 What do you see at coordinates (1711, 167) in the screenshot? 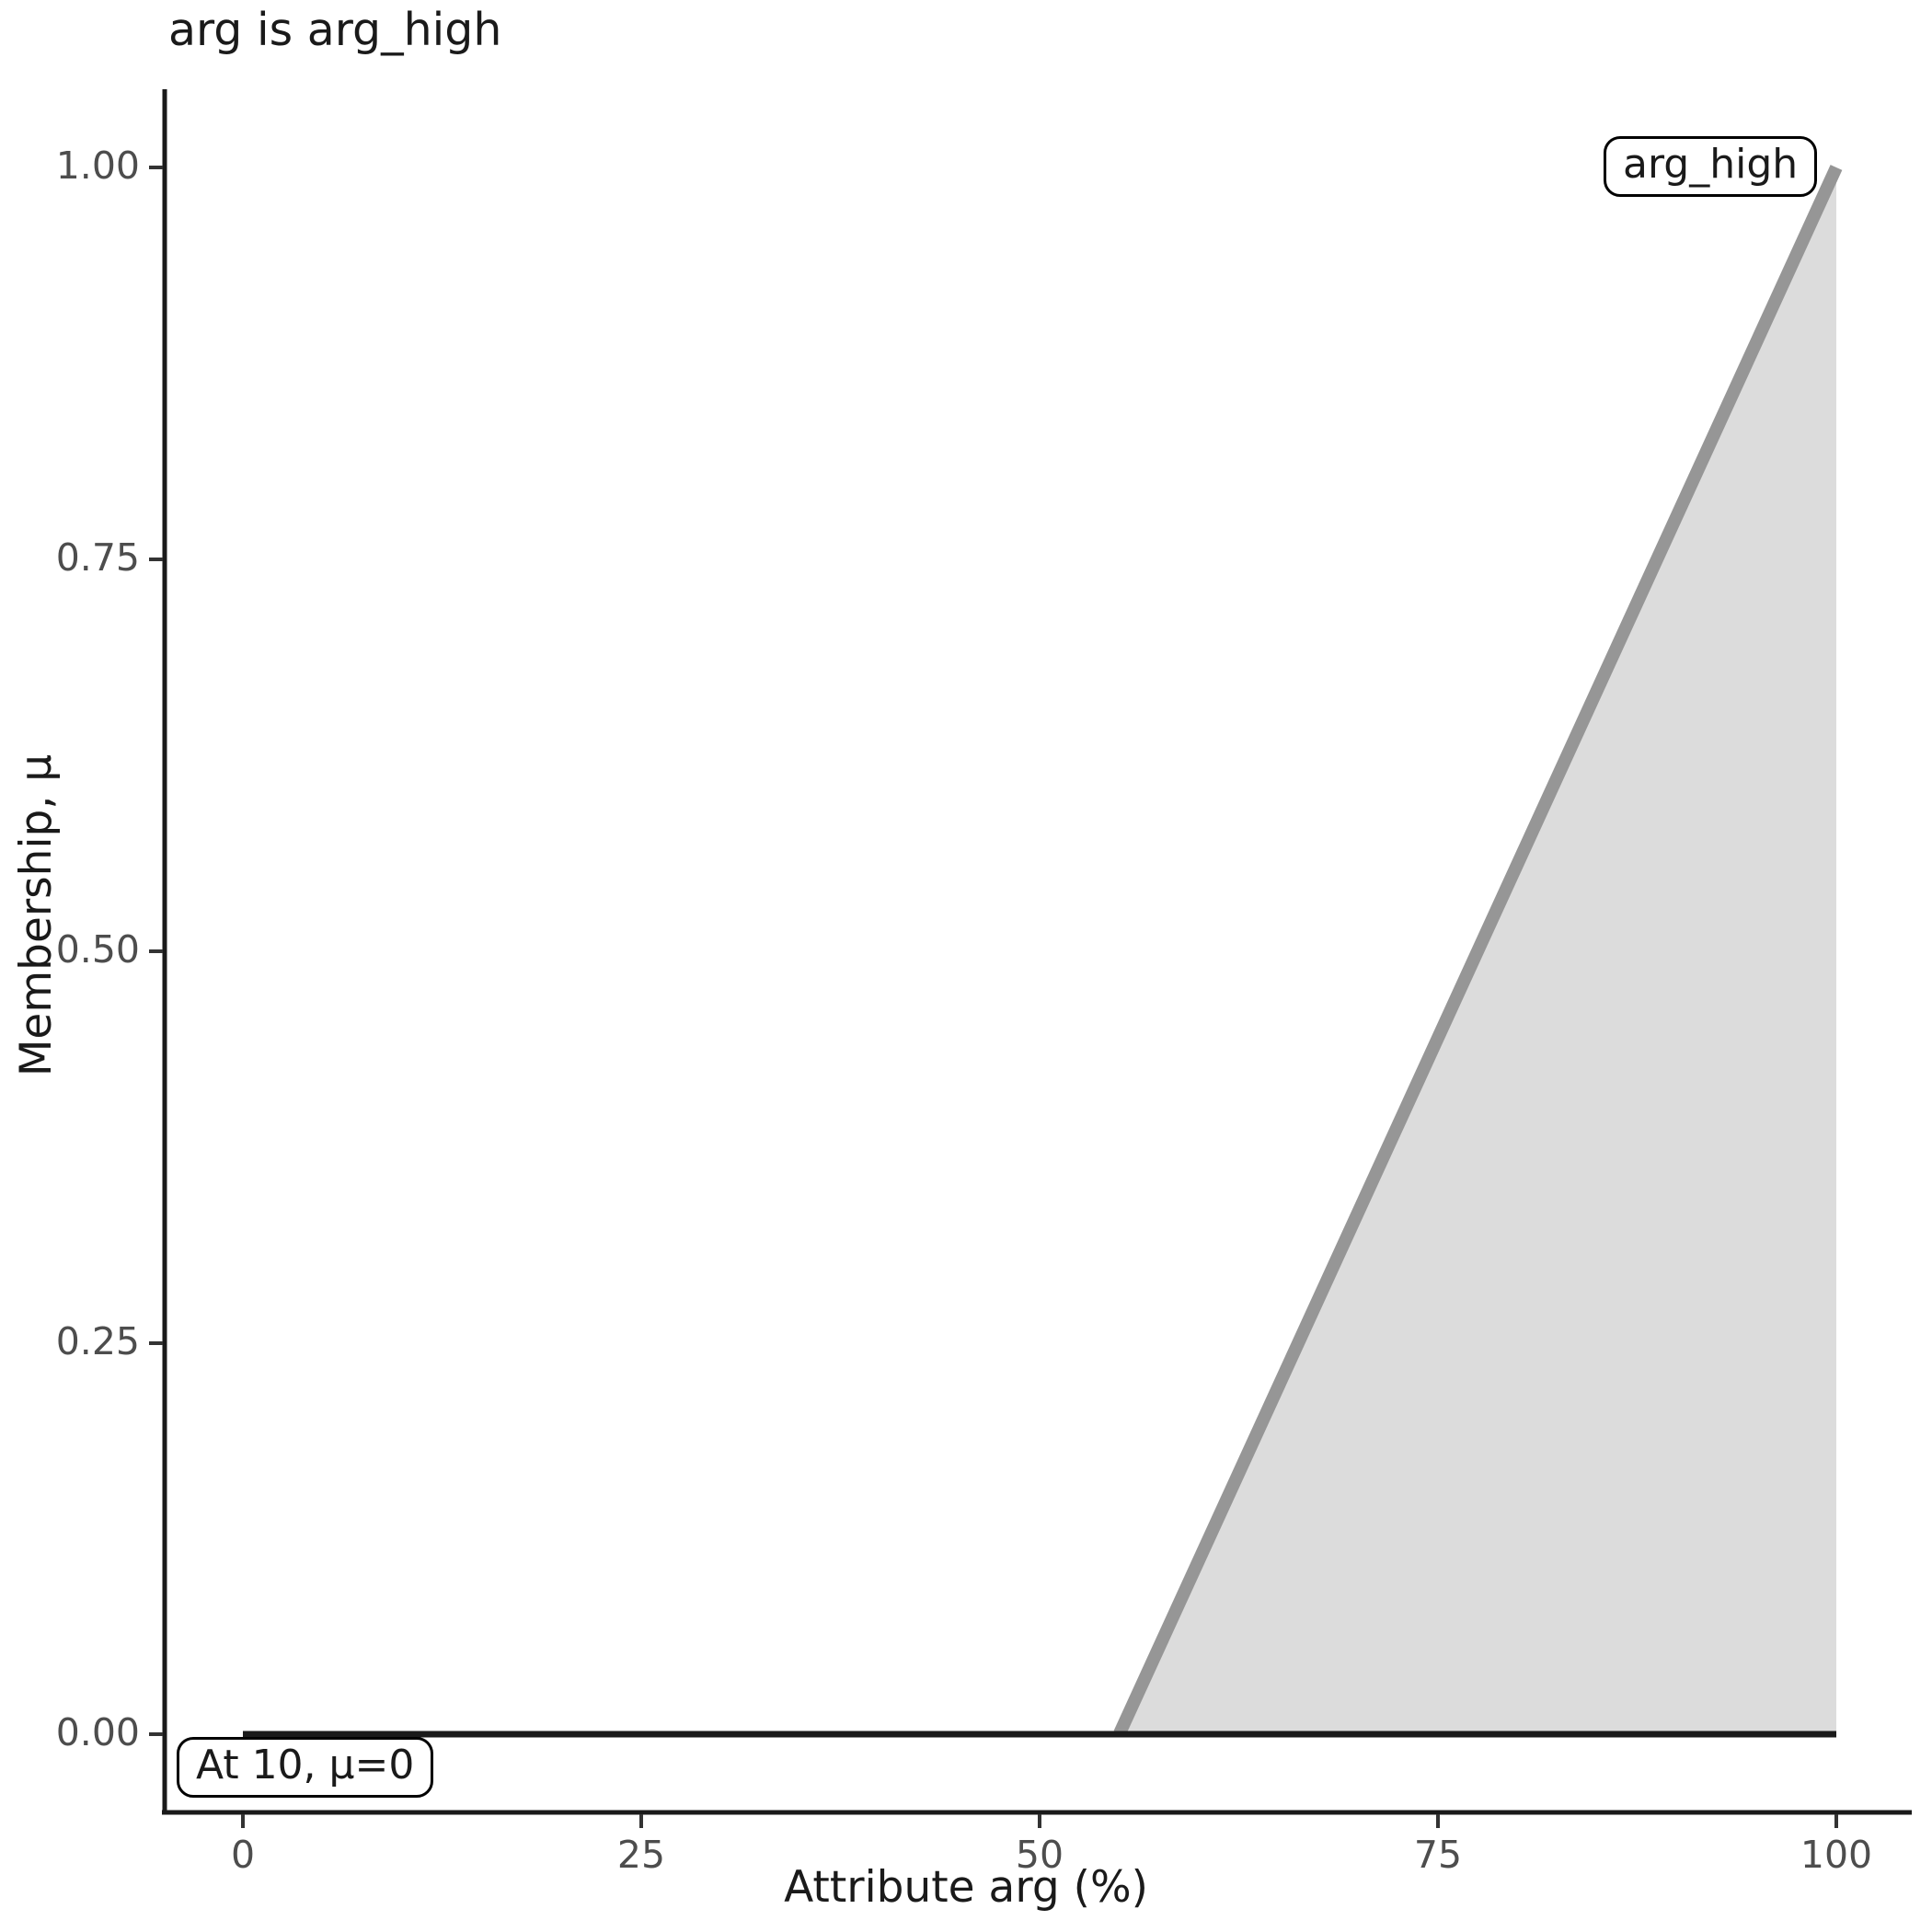
I see `annotation-arg-high: arg_high` at bounding box center [1711, 167].